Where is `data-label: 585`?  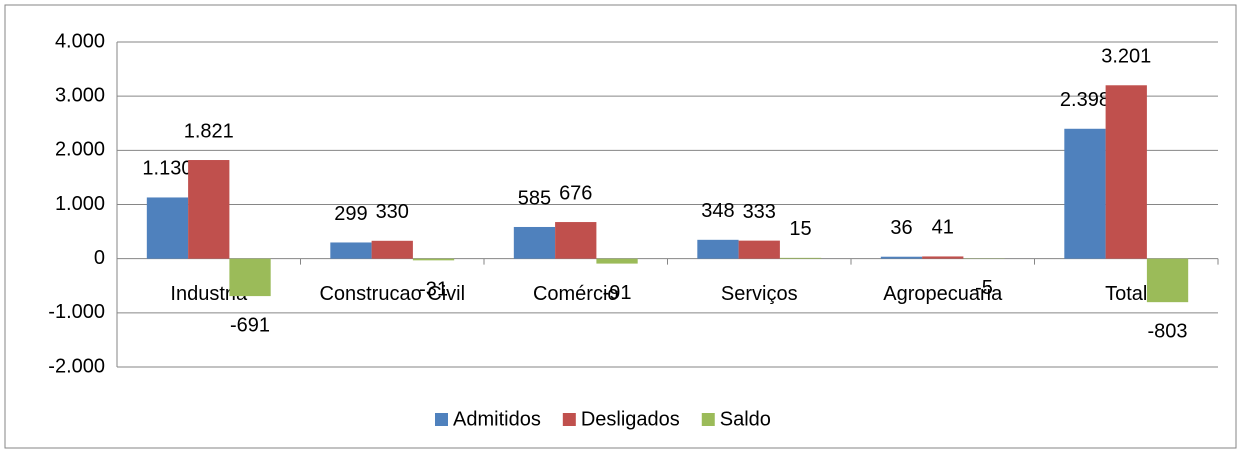 data-label: 585 is located at coordinates (534, 198).